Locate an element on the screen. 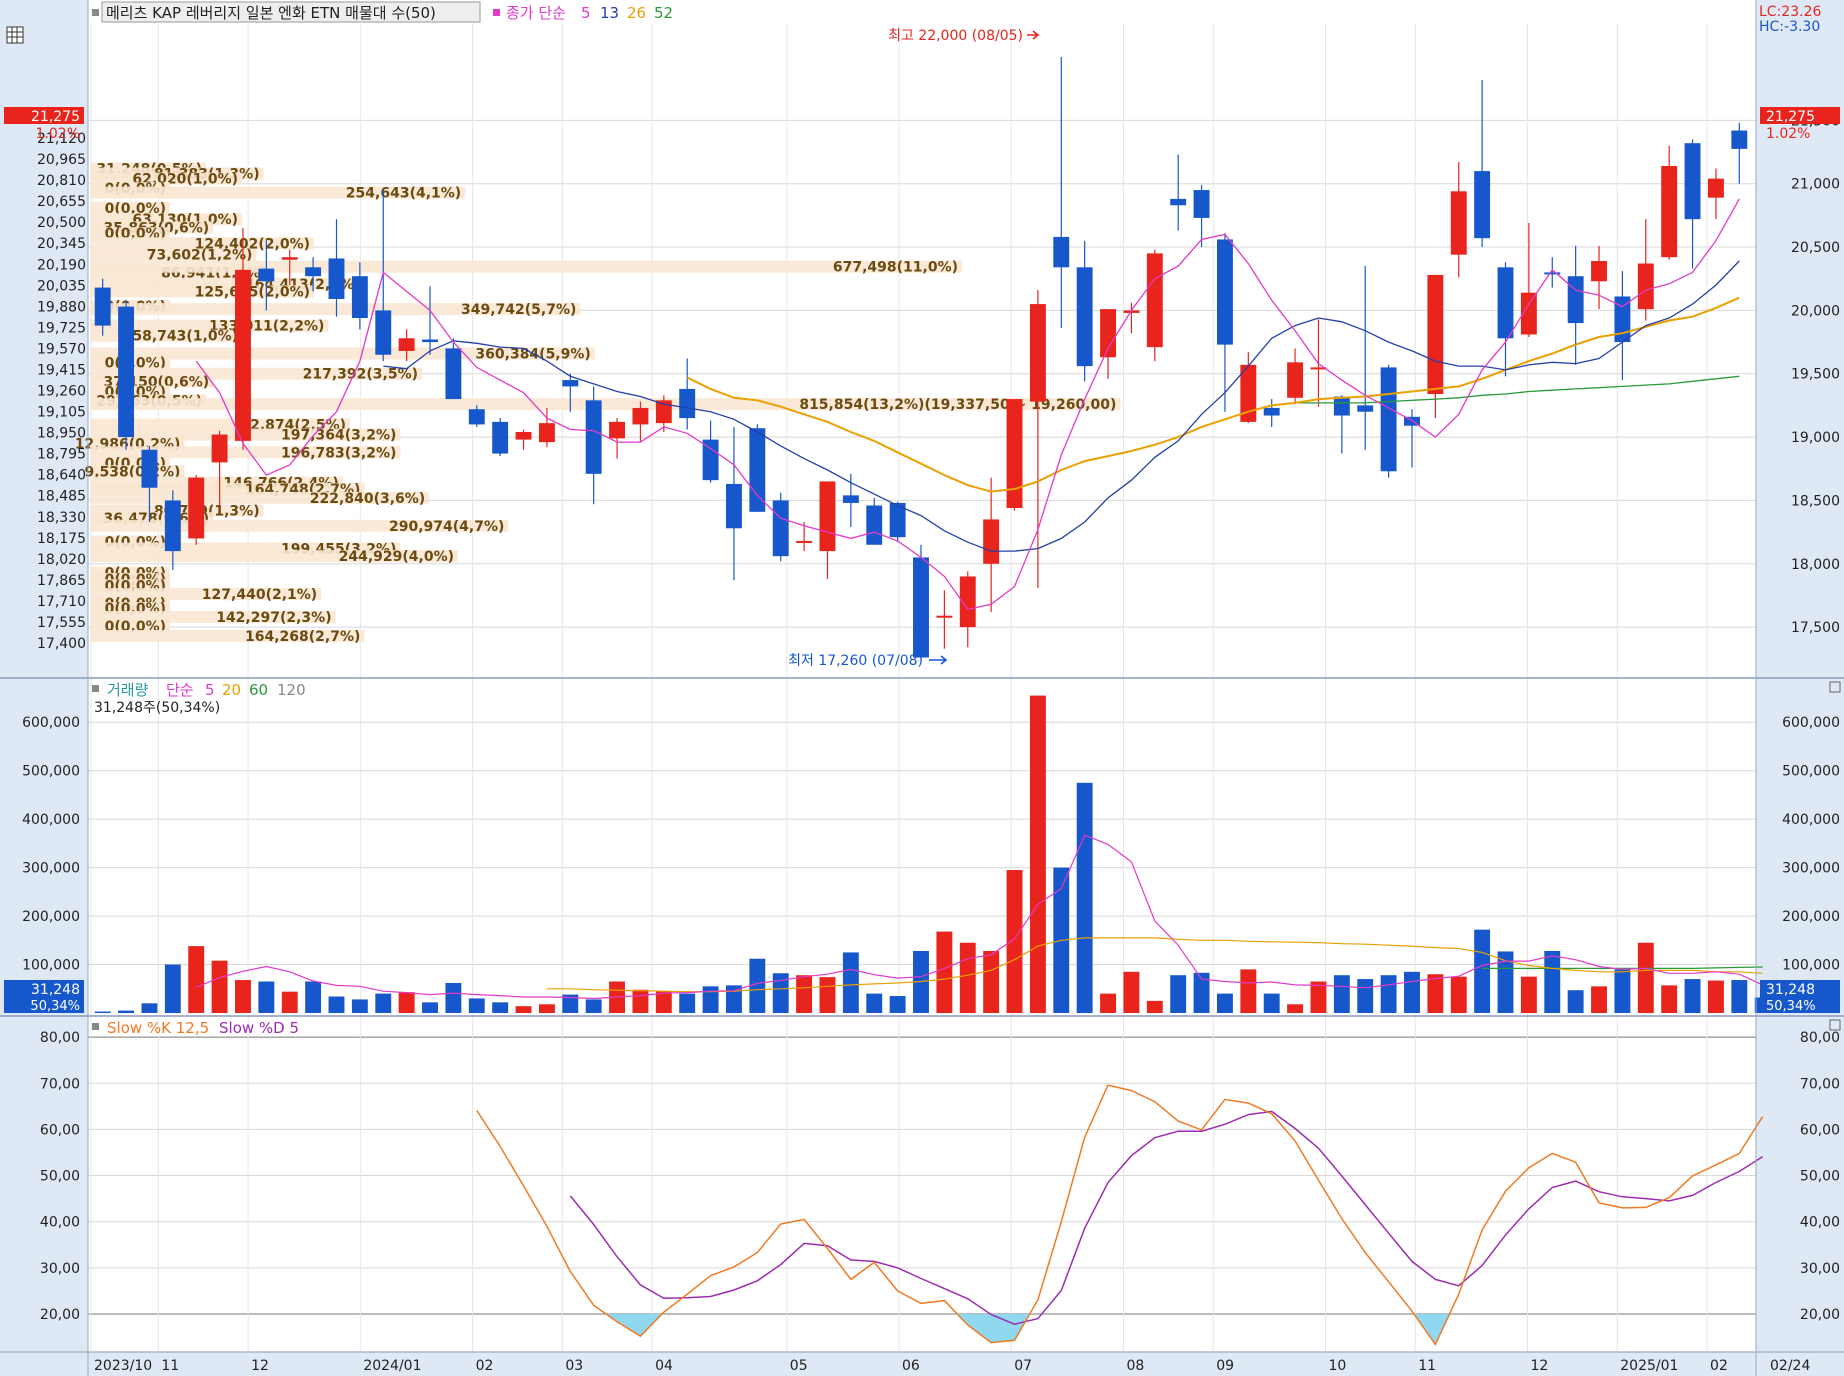  profile-label: 127,440(2,1%) is located at coordinates (259, 595).